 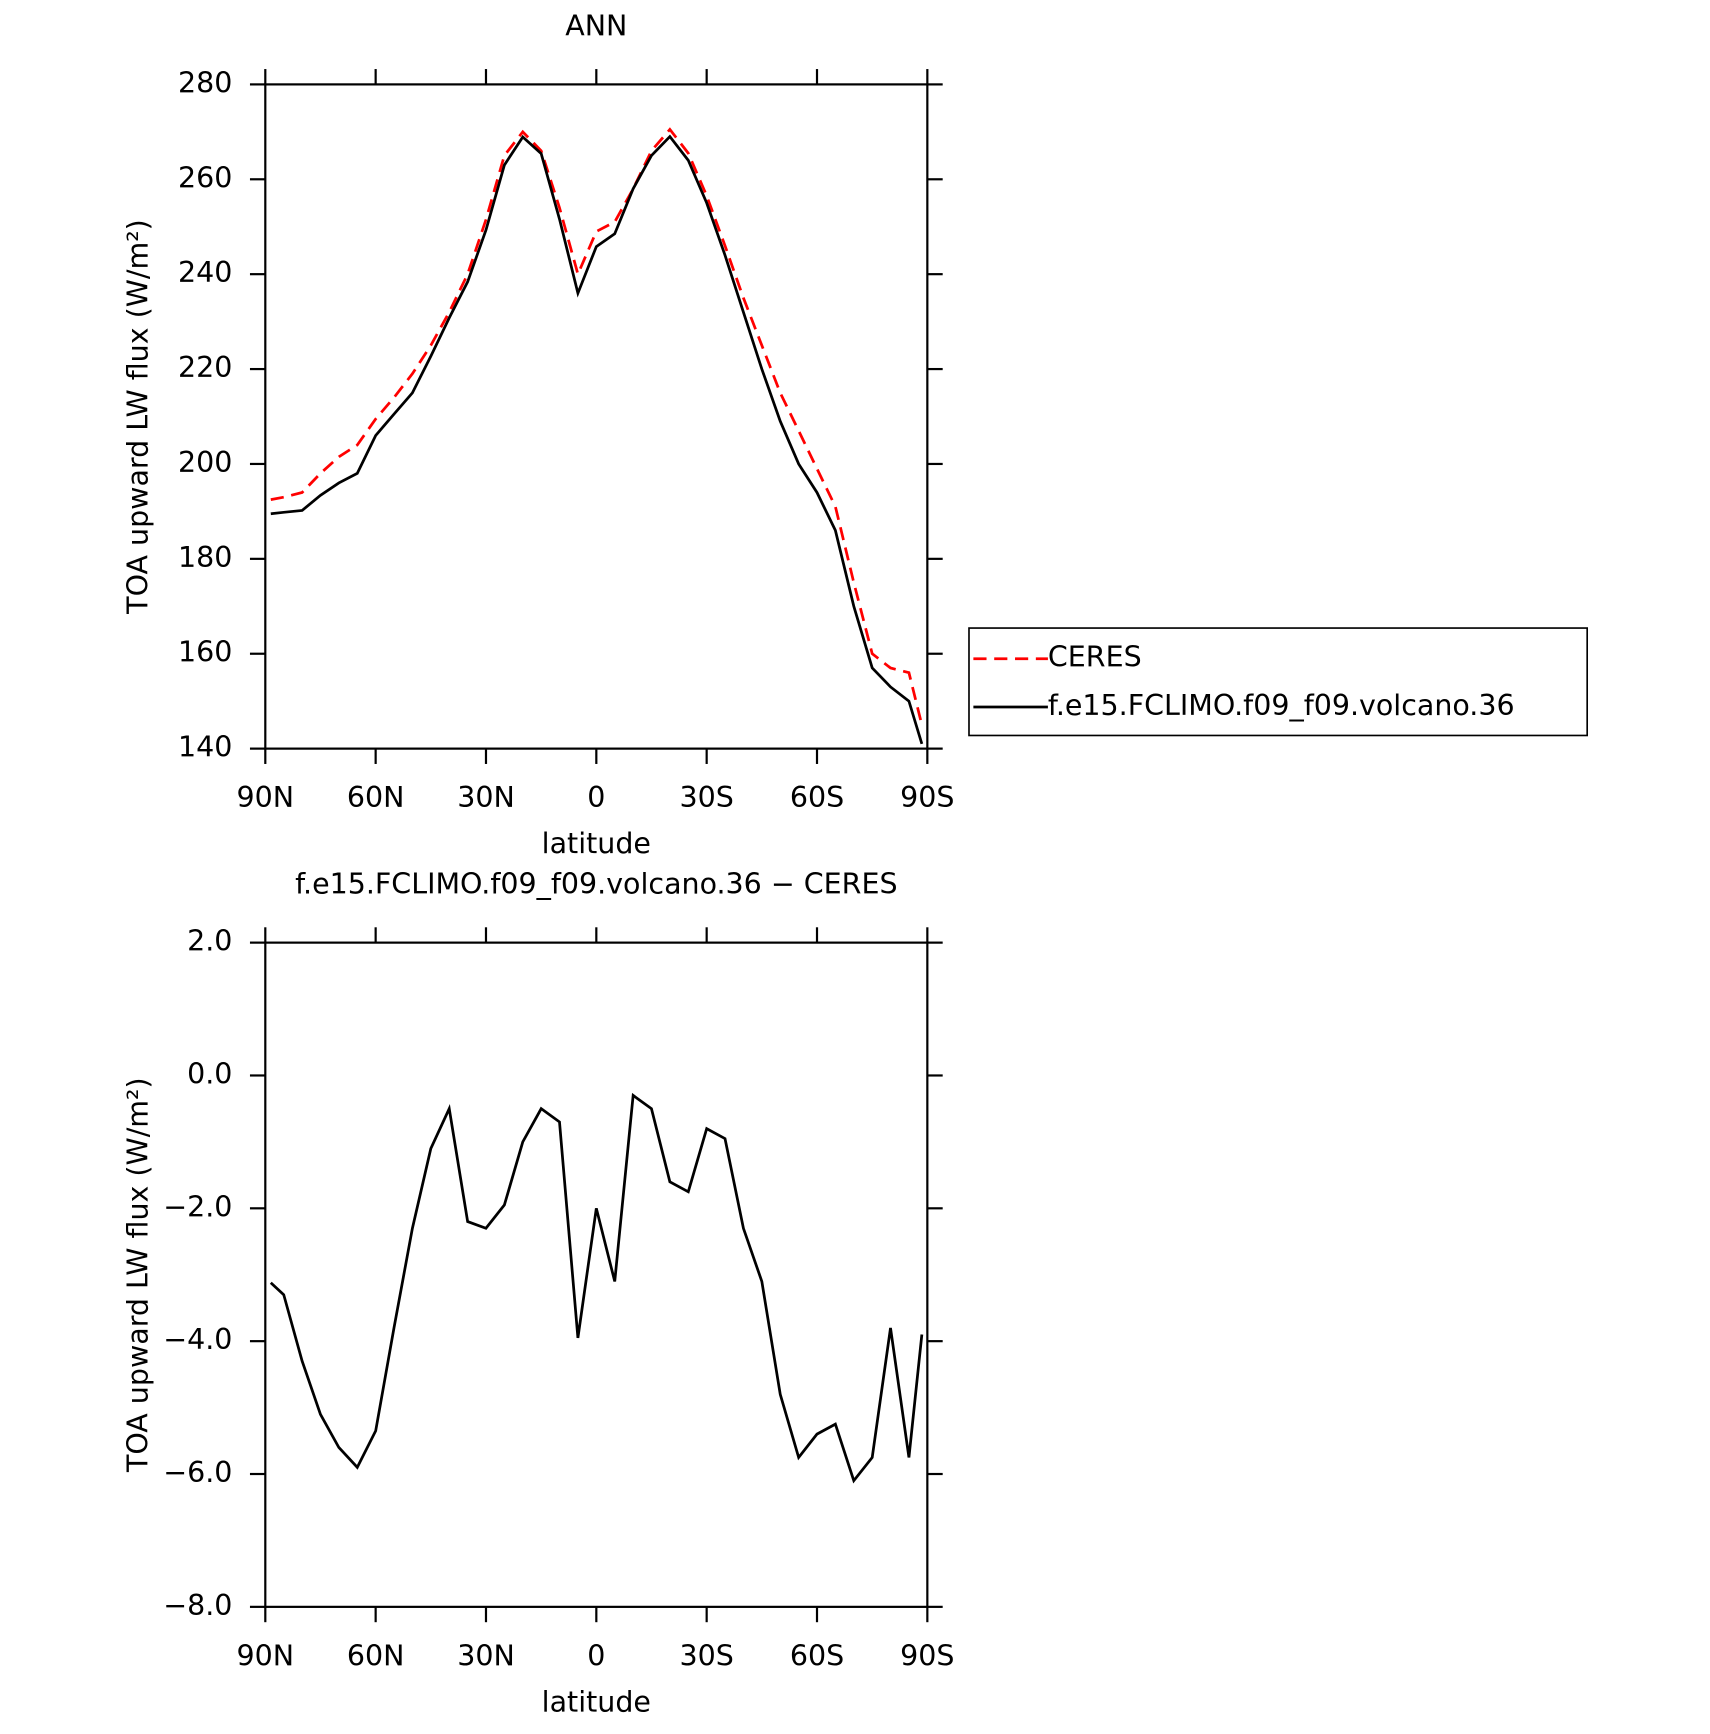 What do you see at coordinates (209, 1073) in the screenshot?
I see `y-tick-label: 0.0` at bounding box center [209, 1073].